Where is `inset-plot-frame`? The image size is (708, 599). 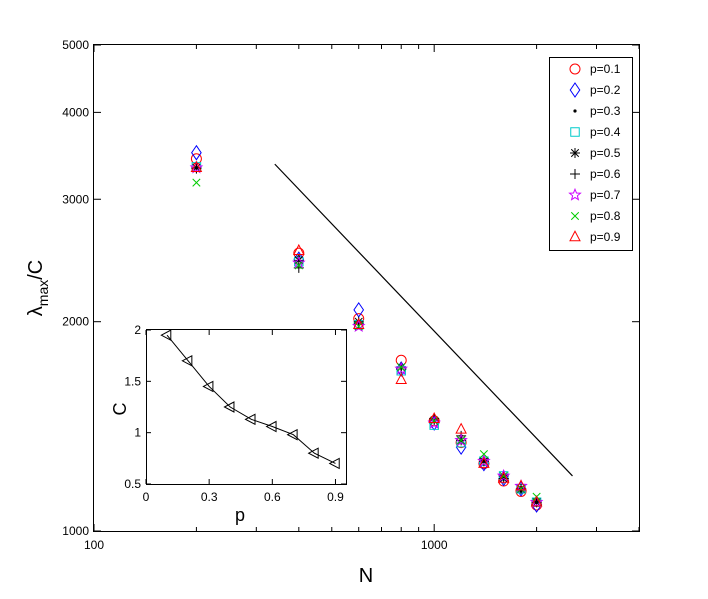 inset-plot-frame is located at coordinates (246, 407).